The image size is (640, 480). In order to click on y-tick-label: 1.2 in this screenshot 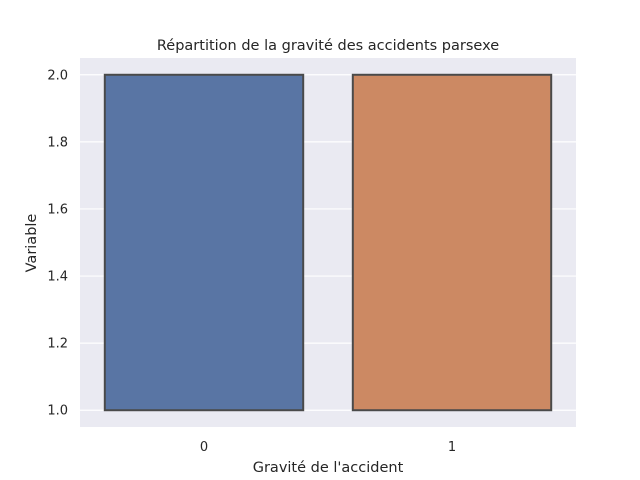, I will do `click(57, 344)`.